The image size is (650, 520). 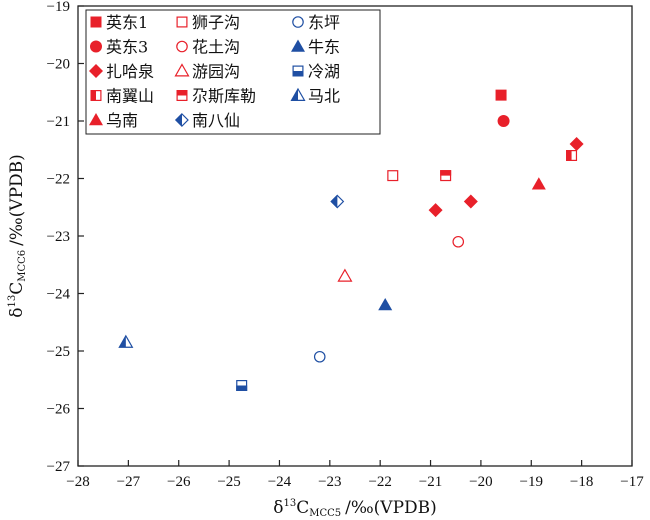 What do you see at coordinates (59, 410) in the screenshot?
I see `y-tick-label: −26` at bounding box center [59, 410].